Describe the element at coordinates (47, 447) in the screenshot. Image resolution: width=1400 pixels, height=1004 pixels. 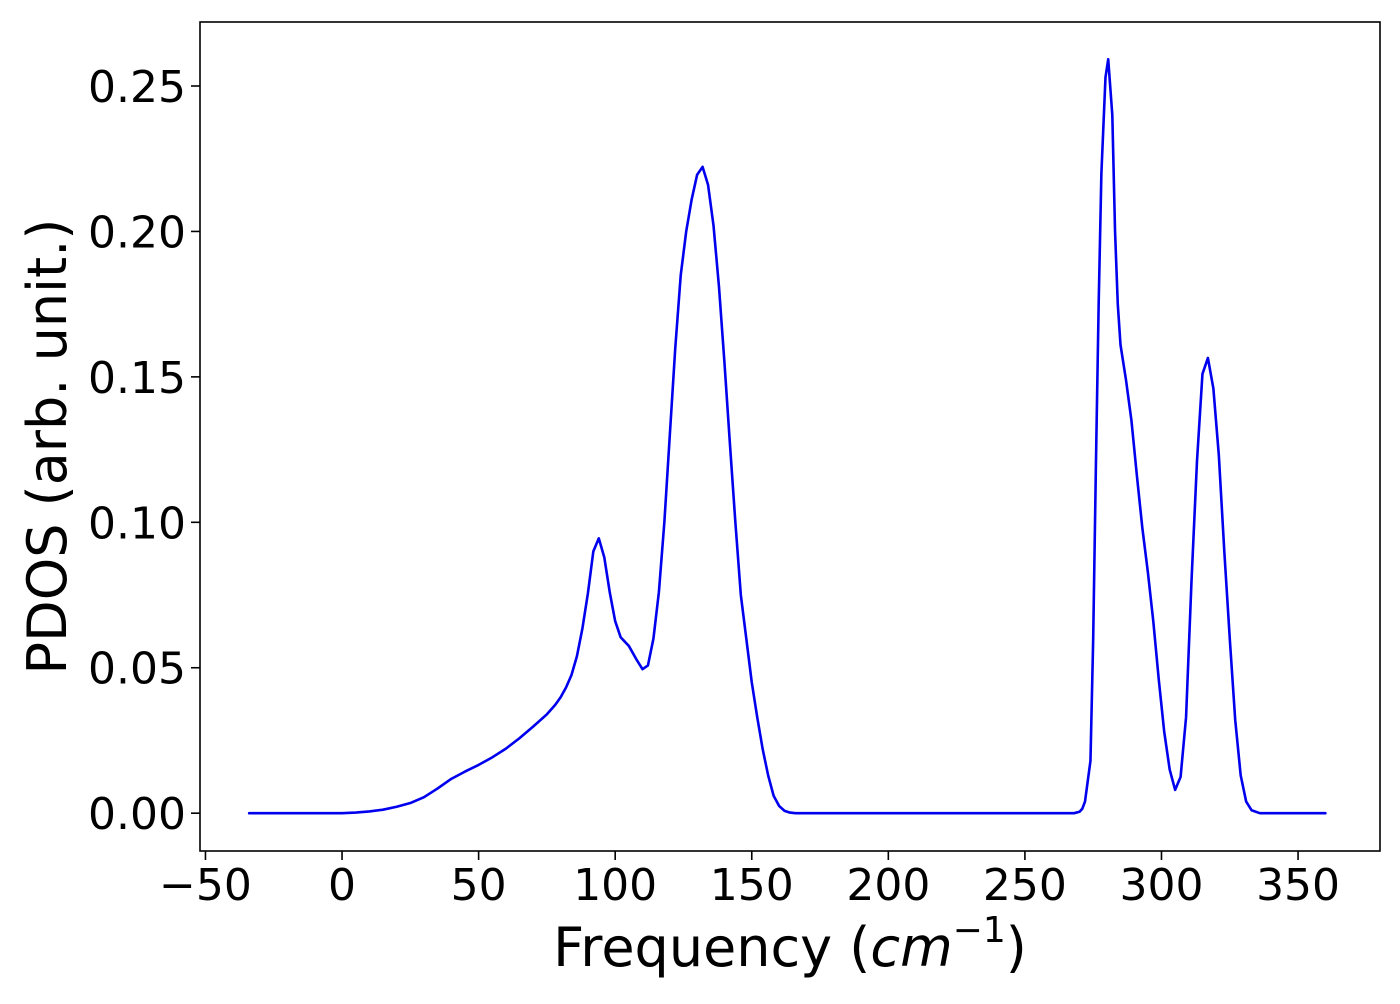
I see `y-axis-label: PDOS (arb. unit.)` at that location.